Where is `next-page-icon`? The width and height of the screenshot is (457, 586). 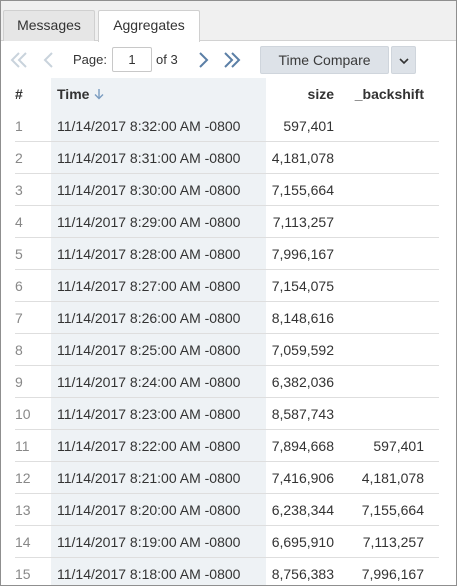
next-page-icon is located at coordinates (203, 60).